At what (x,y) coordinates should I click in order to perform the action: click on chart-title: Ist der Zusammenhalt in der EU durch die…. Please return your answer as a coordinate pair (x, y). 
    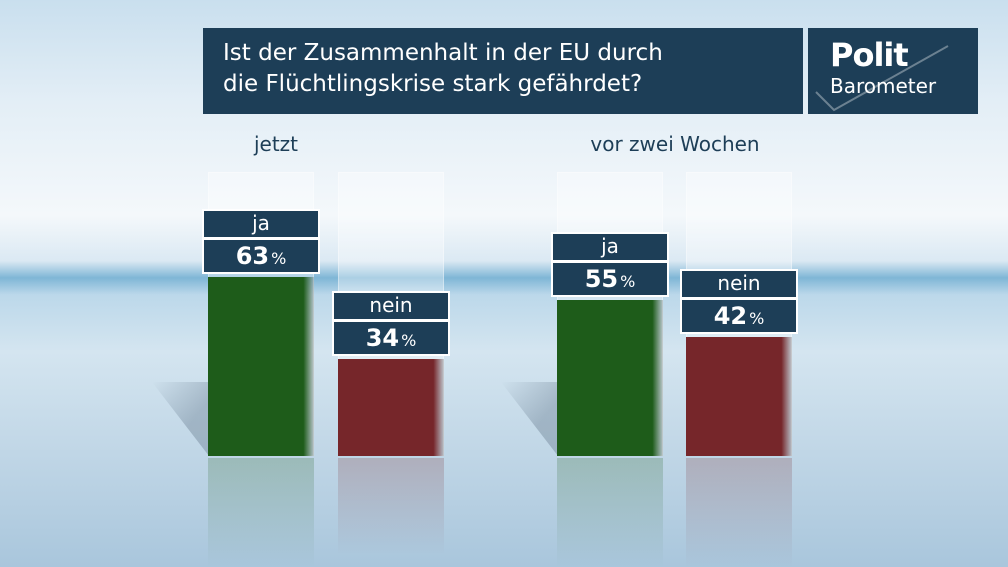
    Looking at the image, I should click on (503, 71).